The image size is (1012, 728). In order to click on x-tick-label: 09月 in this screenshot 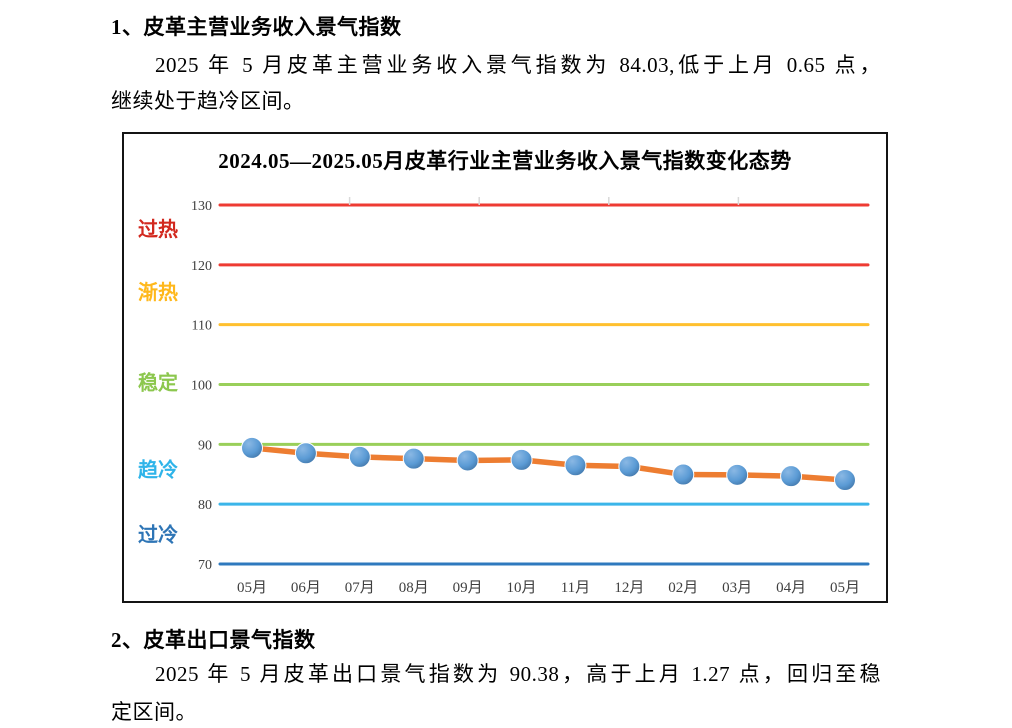, I will do `click(468, 588)`.